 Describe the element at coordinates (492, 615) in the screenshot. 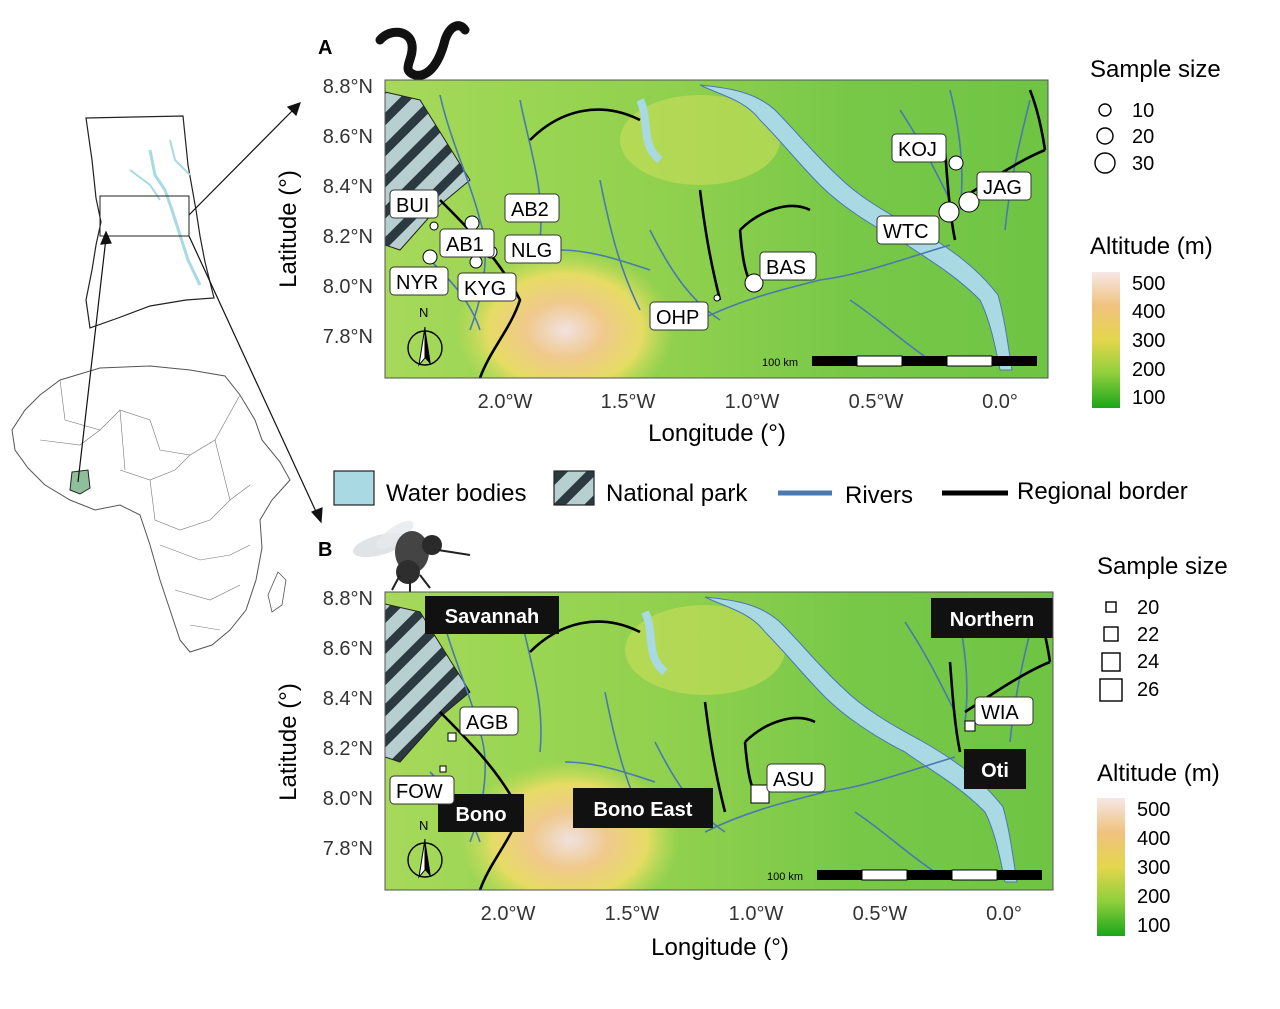

I see `region-savannah: Savannah` at that location.